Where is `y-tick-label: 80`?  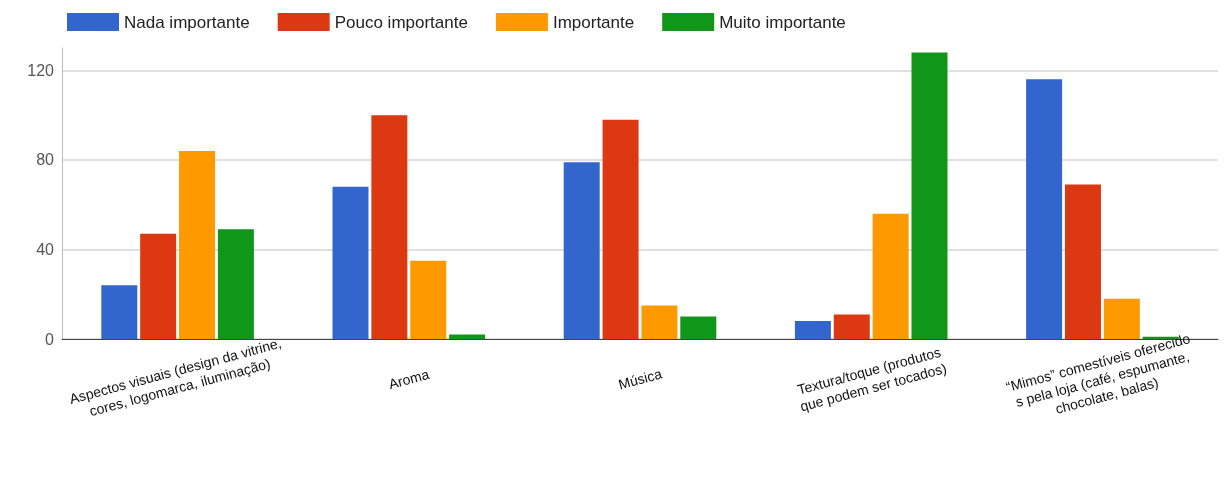 y-tick-label: 80 is located at coordinates (45, 160).